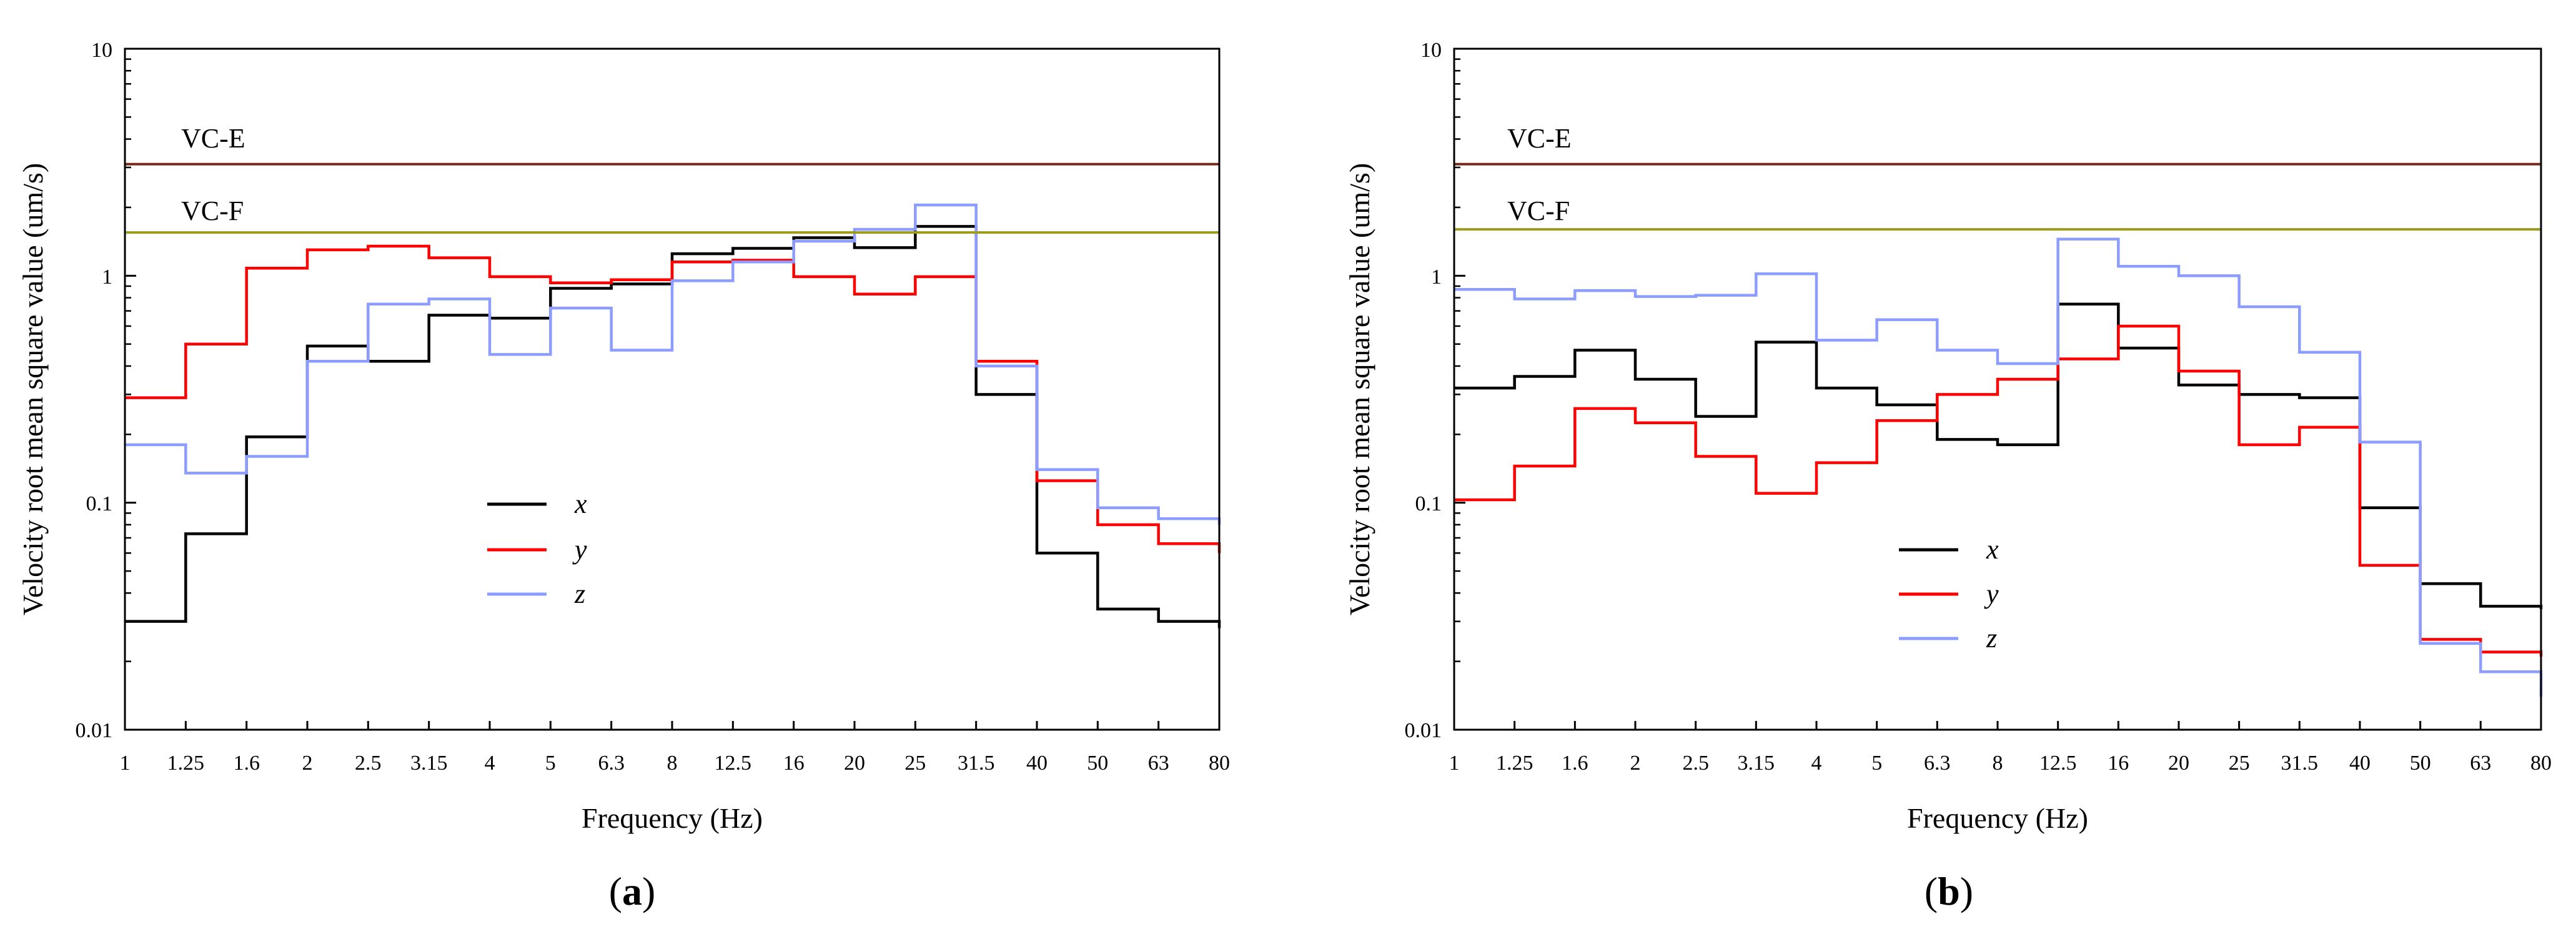 Image resolution: width=2576 pixels, height=934 pixels. I want to click on panel-a-xtick-1: 1.25, so click(186, 764).